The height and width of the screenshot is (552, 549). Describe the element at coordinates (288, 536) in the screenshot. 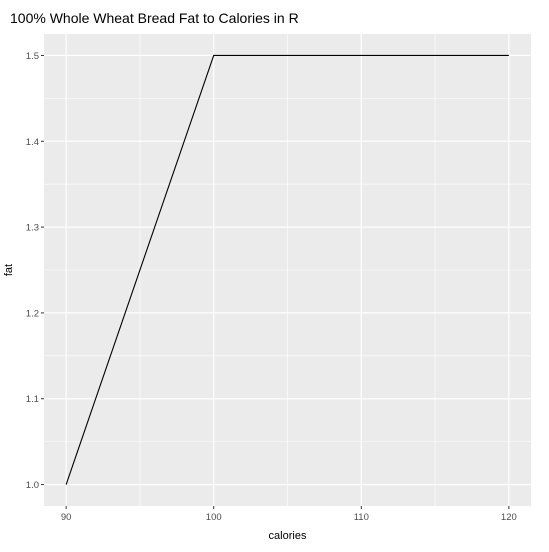

I see `x-axis-title: calories` at that location.